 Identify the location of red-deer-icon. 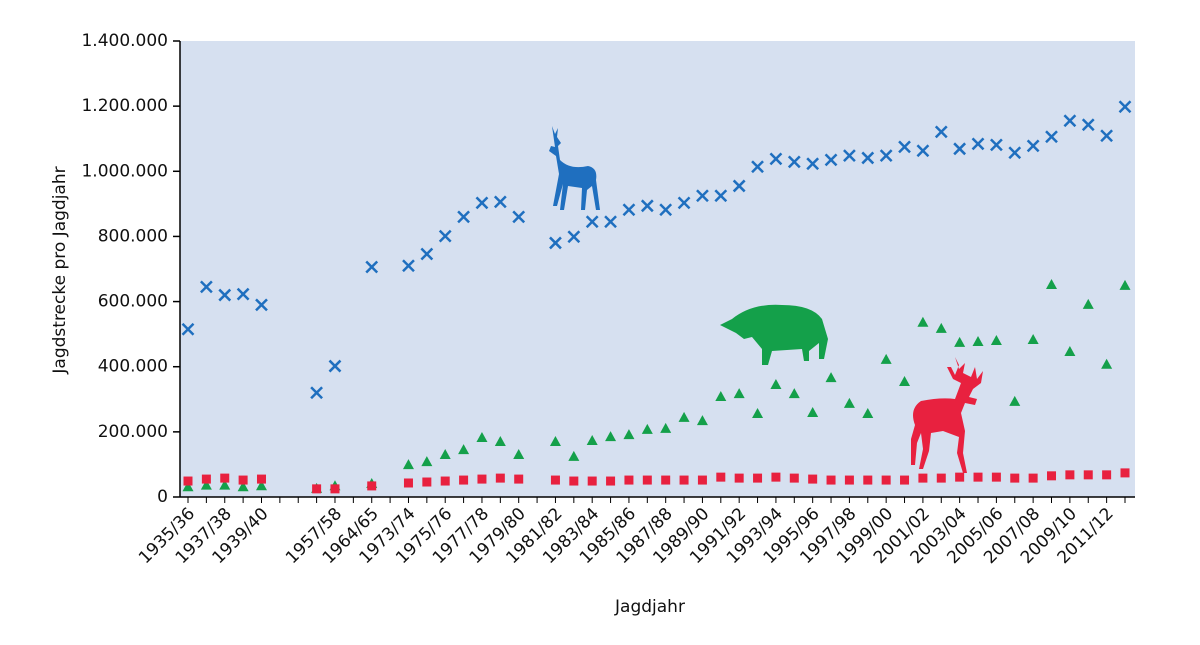
(947, 415).